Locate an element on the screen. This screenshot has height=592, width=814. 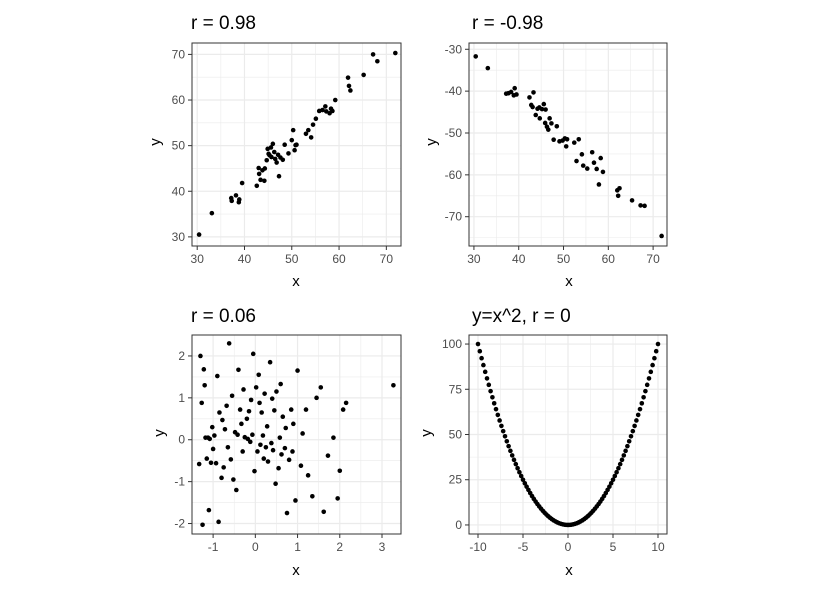
y-tick-label: -30 is located at coordinates (454, 49).